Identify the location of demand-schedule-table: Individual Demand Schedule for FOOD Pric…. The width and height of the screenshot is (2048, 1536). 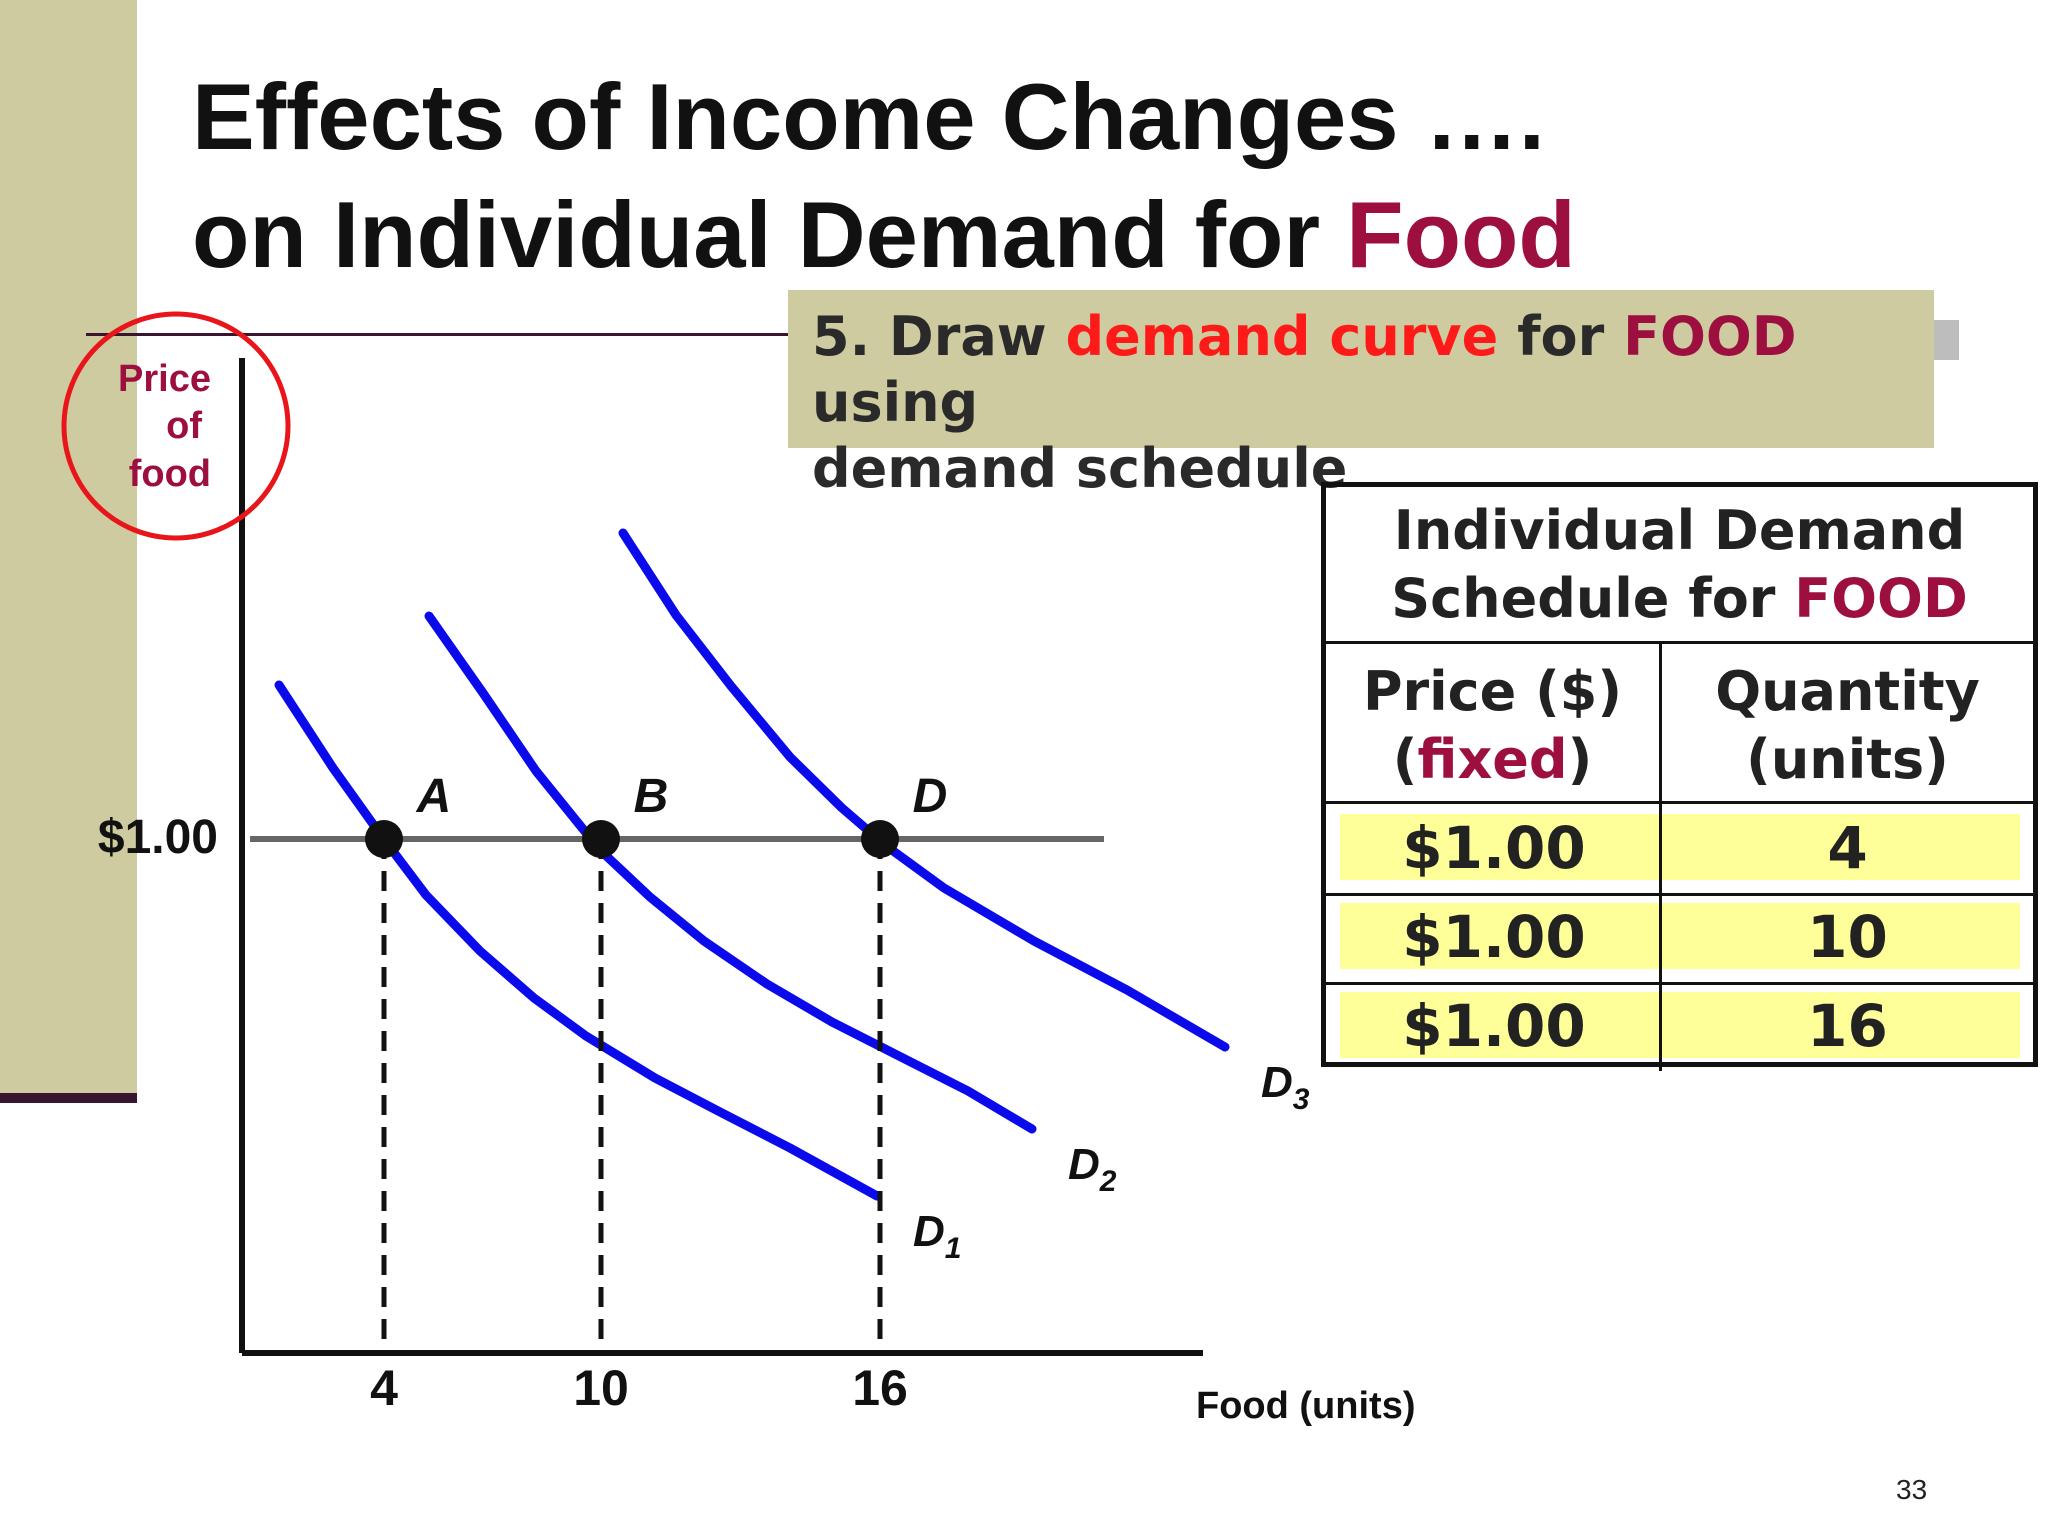
(1679, 776).